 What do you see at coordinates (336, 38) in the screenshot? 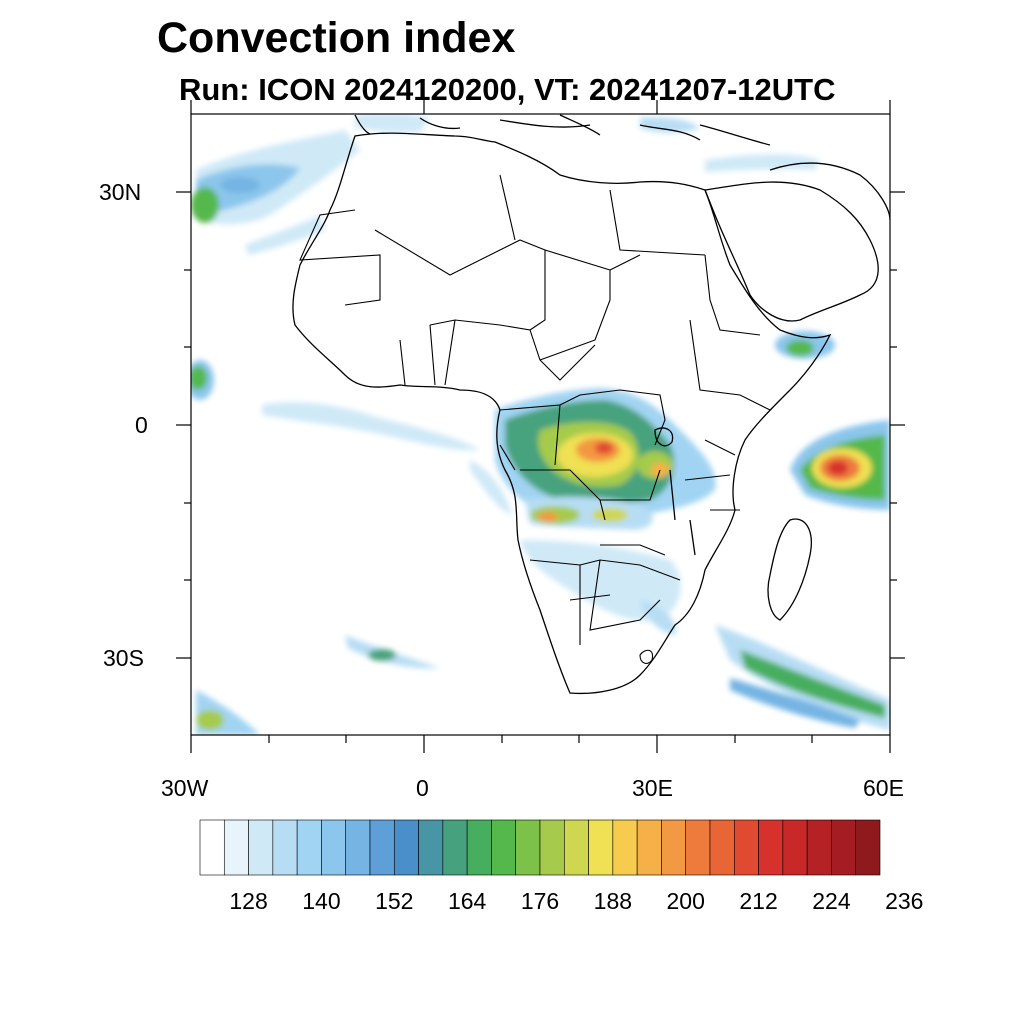
I see `map-title: Convection index` at bounding box center [336, 38].